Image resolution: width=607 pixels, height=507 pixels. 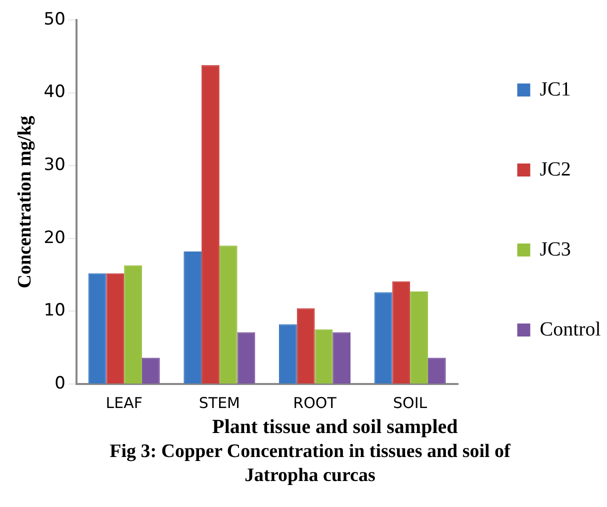 What do you see at coordinates (25, 201) in the screenshot?
I see `y-axis-title: Concentration mg/kg` at bounding box center [25, 201].